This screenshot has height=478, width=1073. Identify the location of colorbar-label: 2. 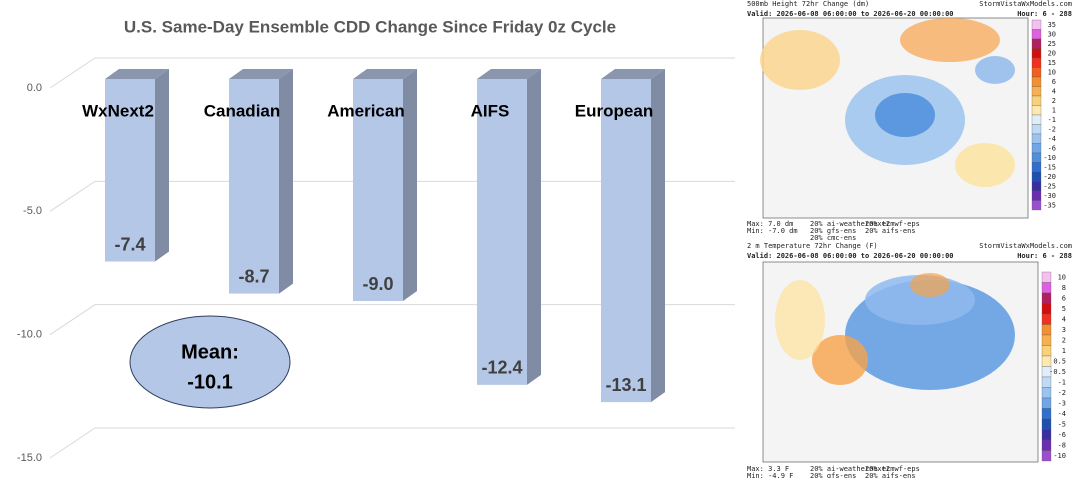
(1064, 340).